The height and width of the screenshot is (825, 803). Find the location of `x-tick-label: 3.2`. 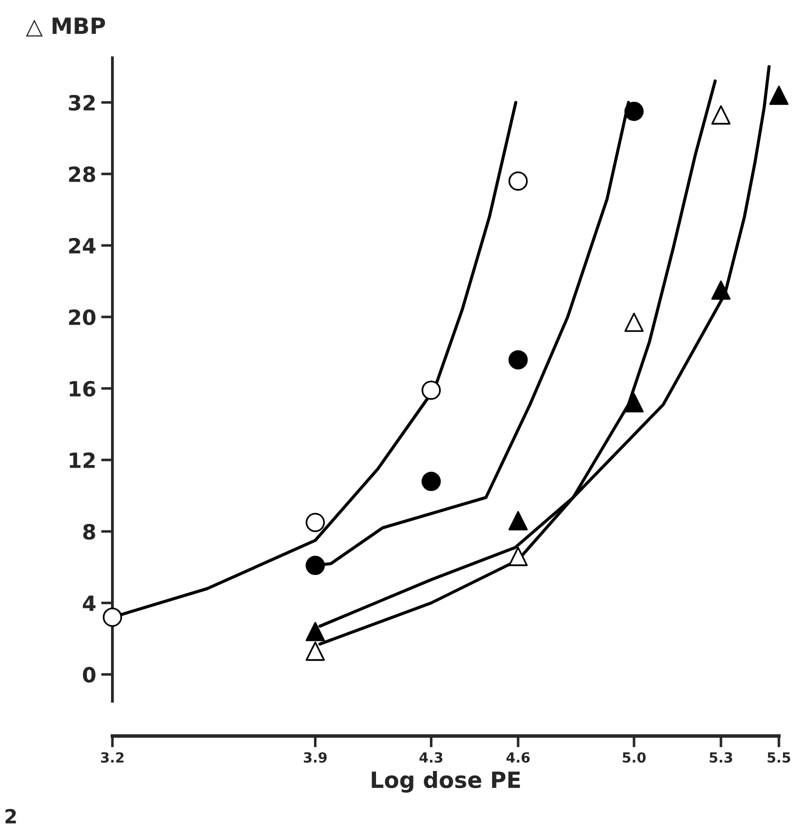

x-tick-label: 3.2 is located at coordinates (112, 757).